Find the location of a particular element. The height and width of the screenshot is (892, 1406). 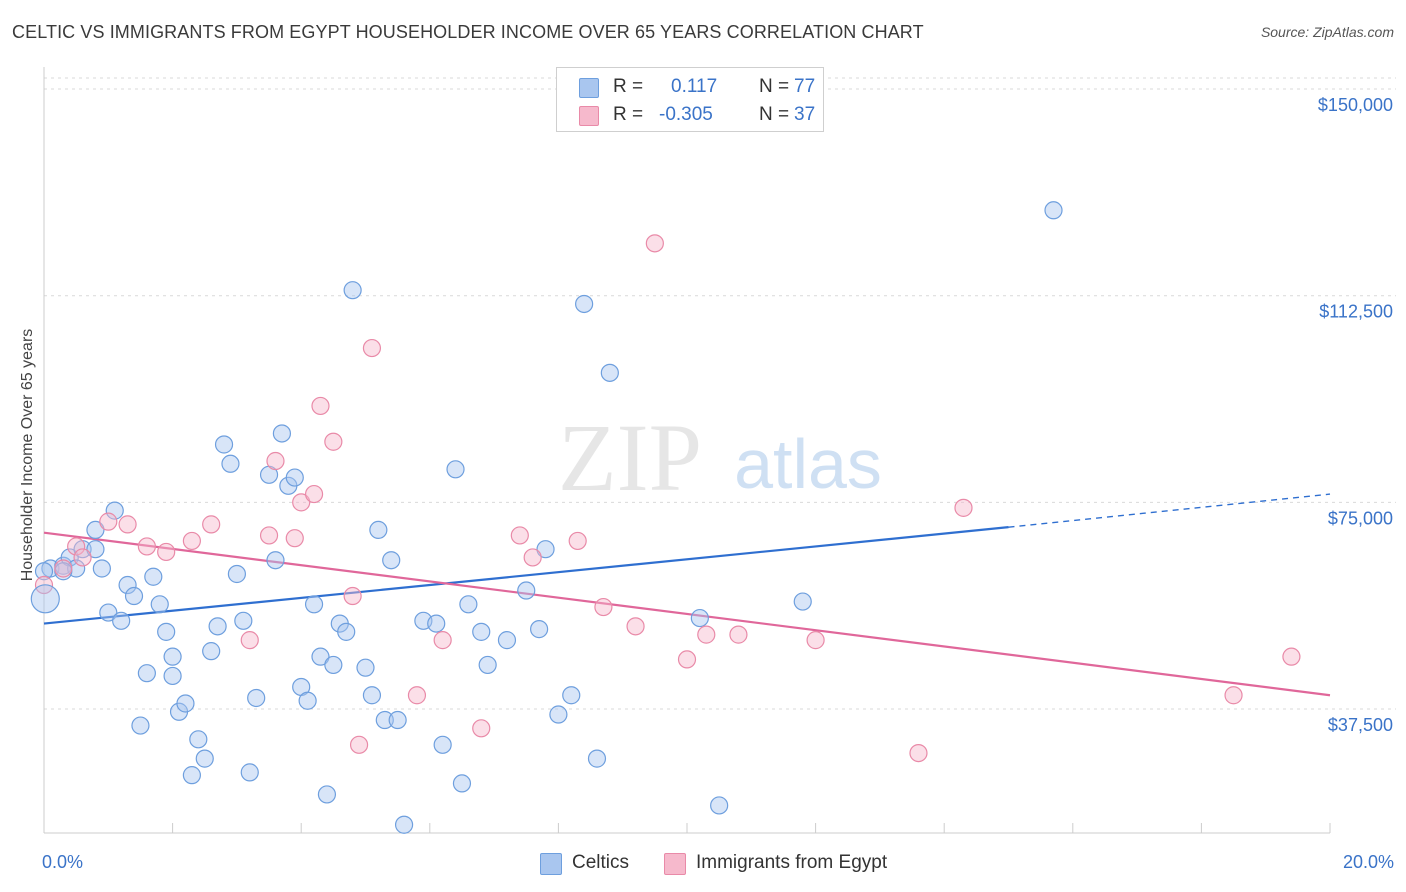

n-value: 77 is located at coordinates (805, 86).